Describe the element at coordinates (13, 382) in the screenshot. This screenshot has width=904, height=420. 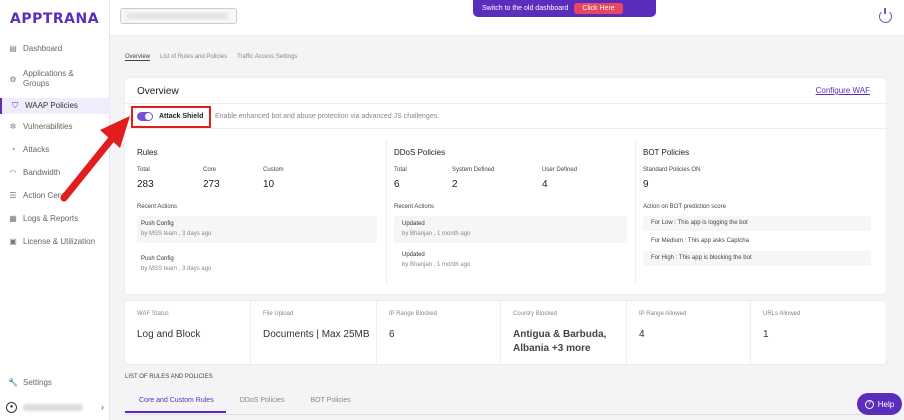
I see `wrench-icon: 🔧` at that location.